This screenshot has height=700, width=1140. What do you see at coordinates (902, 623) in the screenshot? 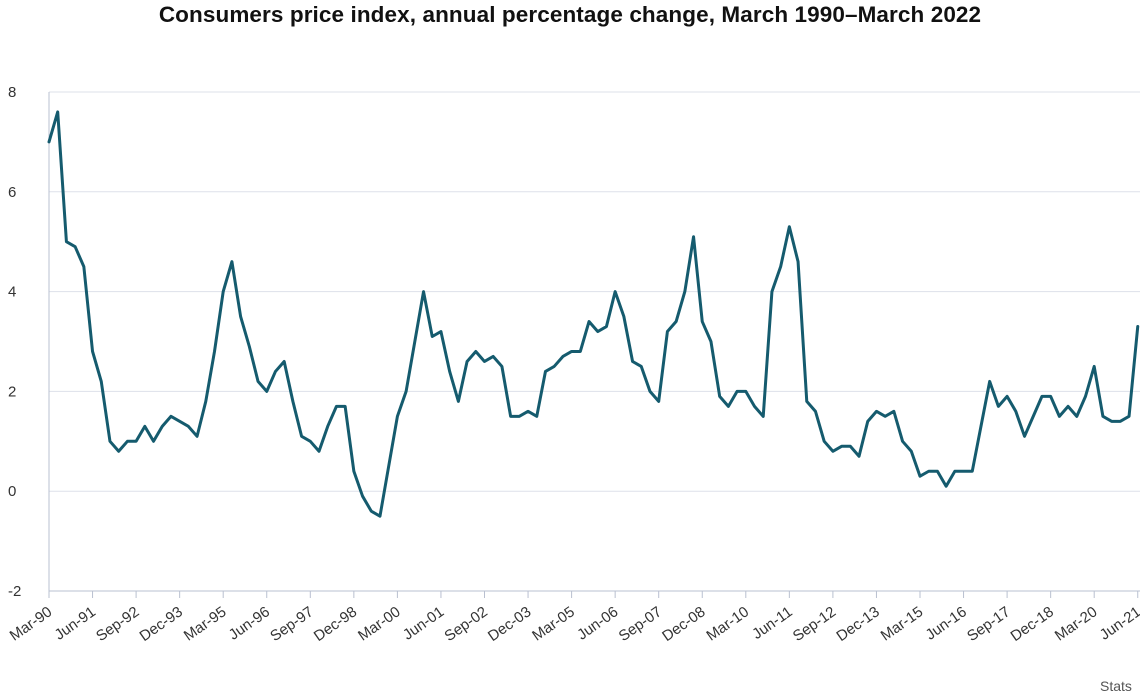
I see `x-tick-label: Mar-15` at bounding box center [902, 623].